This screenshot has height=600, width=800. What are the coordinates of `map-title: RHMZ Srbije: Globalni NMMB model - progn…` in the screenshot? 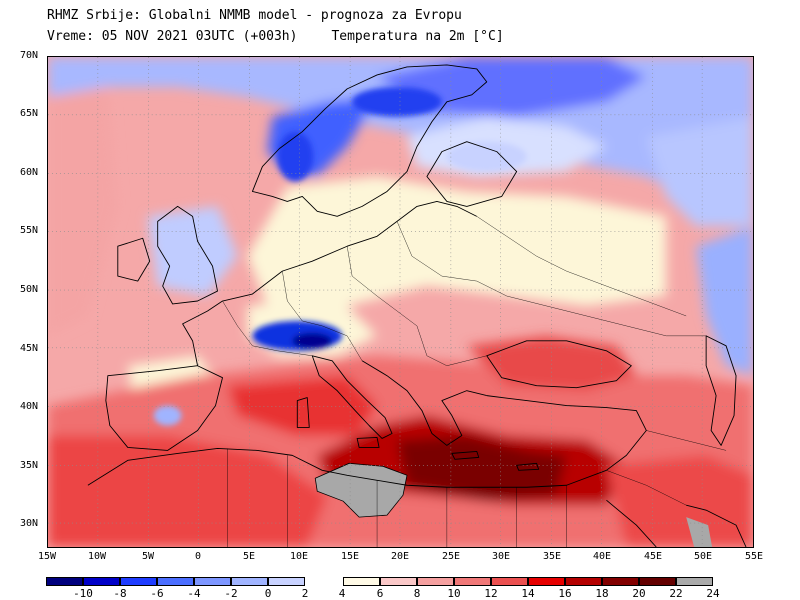 It's located at (254, 15).